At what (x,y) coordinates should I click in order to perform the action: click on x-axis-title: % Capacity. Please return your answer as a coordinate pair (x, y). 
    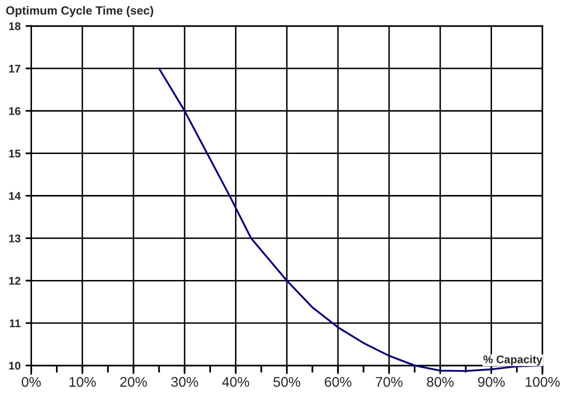
    Looking at the image, I should click on (512, 360).